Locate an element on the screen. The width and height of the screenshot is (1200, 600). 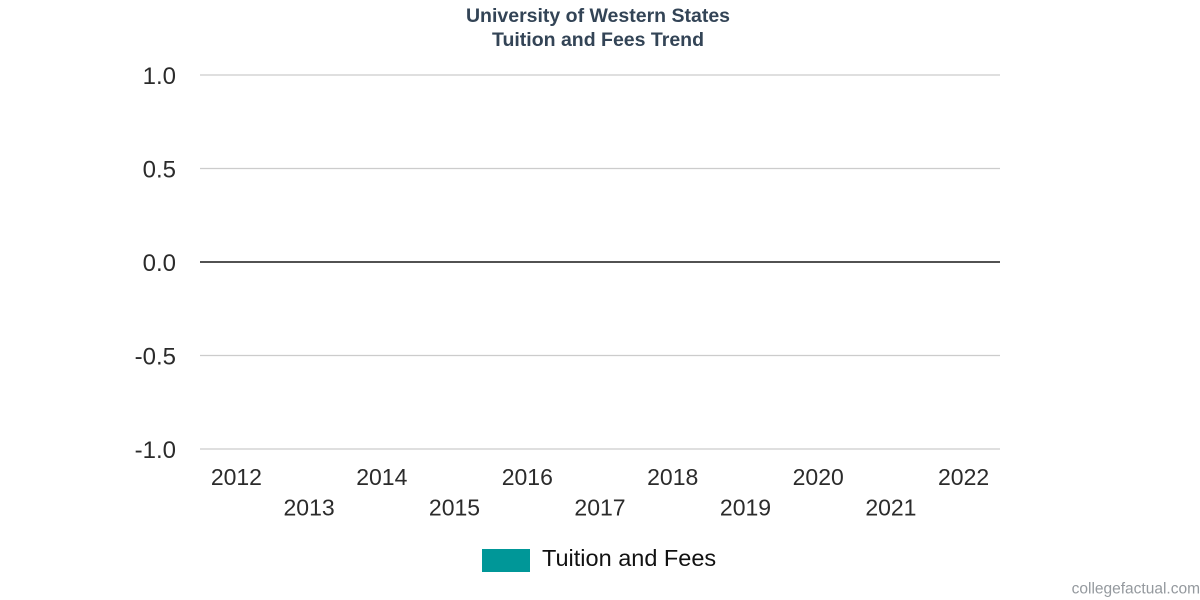
svg-text: 1.0 is located at coordinates (159, 76).